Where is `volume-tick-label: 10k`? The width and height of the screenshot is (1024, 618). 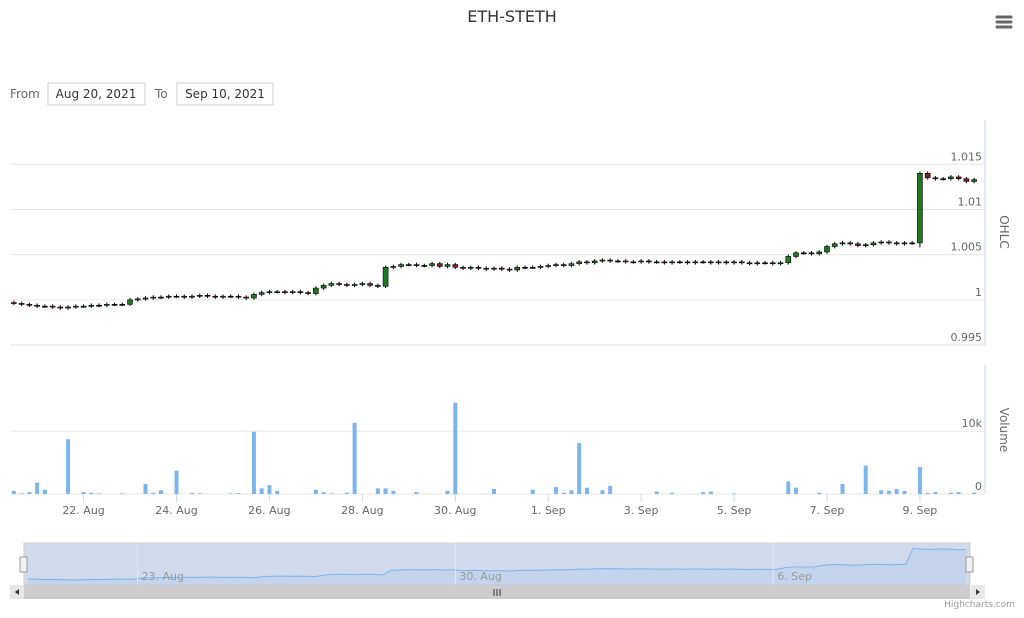 volume-tick-label: 10k is located at coordinates (972, 423).